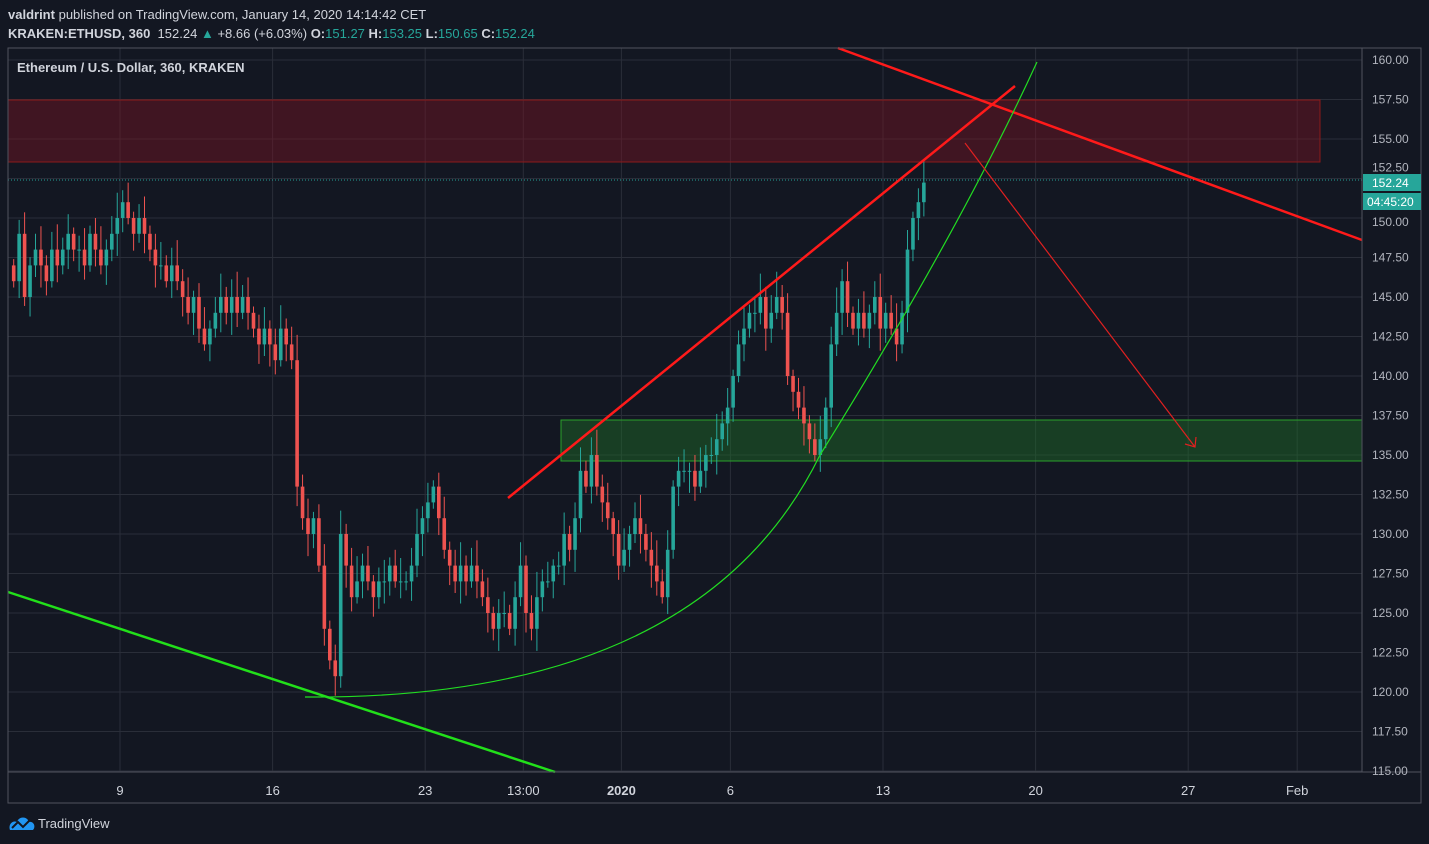 The height and width of the screenshot is (844, 1429). What do you see at coordinates (1390, 692) in the screenshot?
I see `y-tick-label: 120.00` at bounding box center [1390, 692].